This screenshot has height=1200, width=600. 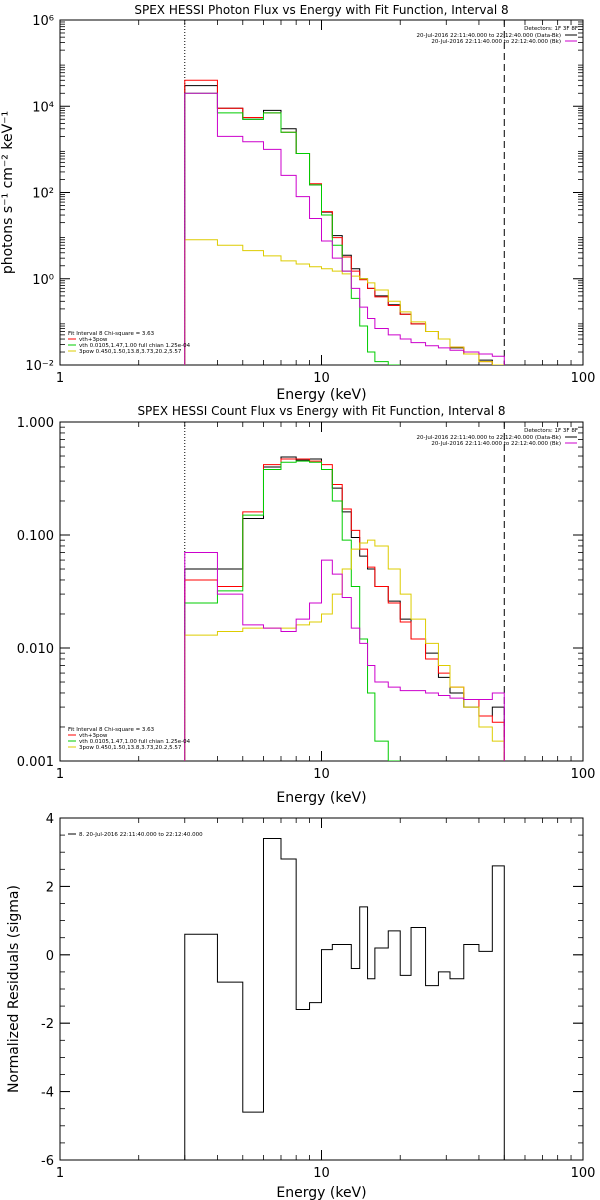 I want to click on y-tick-label: 10⁻², so click(x=39, y=366).